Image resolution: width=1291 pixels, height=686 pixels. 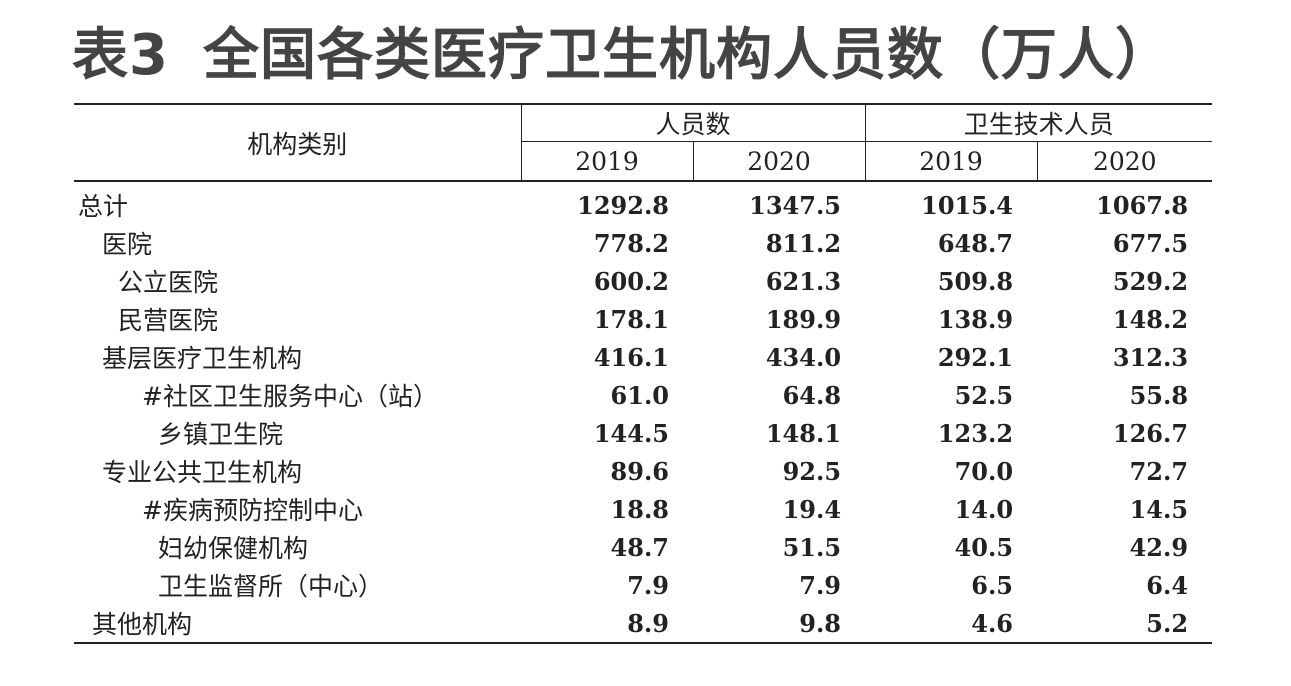 I want to click on health-tech-staff-group-header: 卫生技术人员, so click(x=1038, y=122).